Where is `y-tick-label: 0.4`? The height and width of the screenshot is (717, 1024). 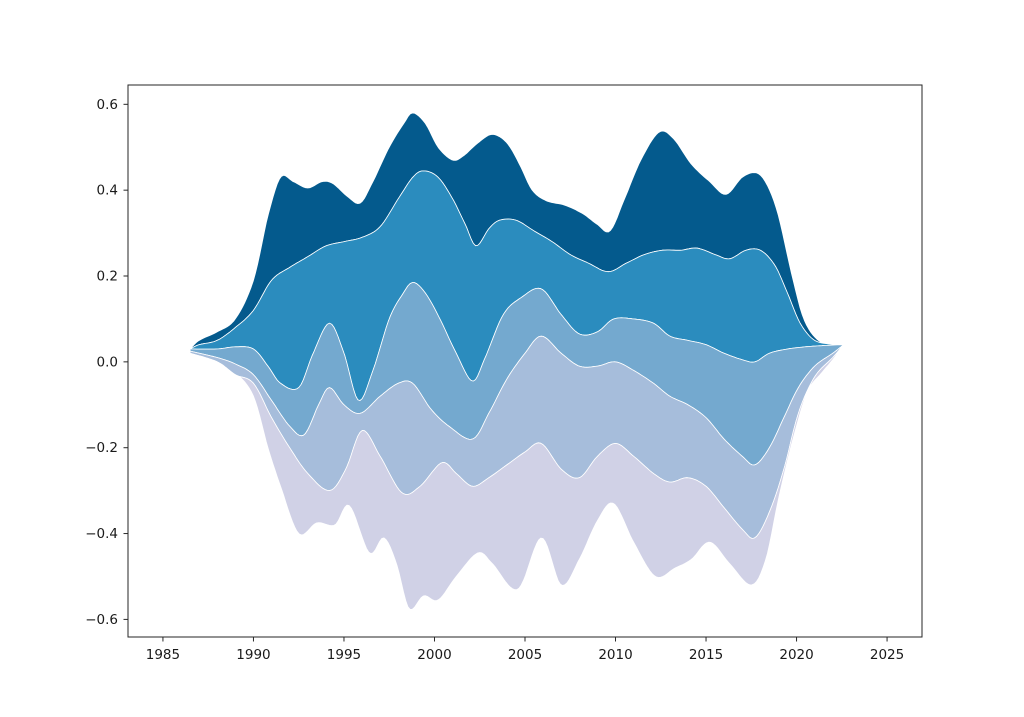 y-tick-label: 0.4 is located at coordinates (107, 191).